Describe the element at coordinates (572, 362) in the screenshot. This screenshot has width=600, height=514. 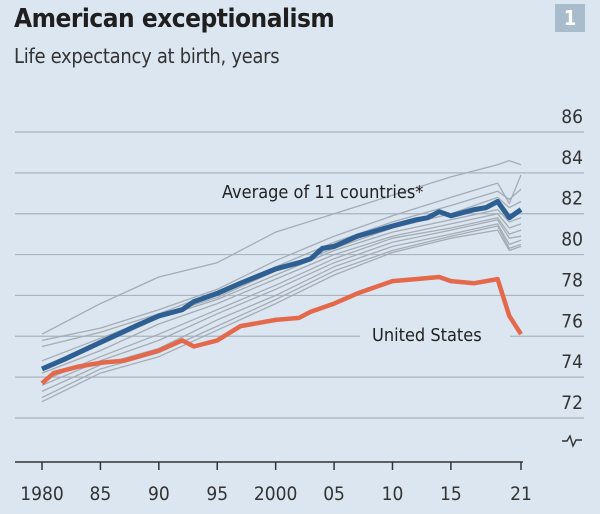
I see `y-tick-label: 74` at that location.